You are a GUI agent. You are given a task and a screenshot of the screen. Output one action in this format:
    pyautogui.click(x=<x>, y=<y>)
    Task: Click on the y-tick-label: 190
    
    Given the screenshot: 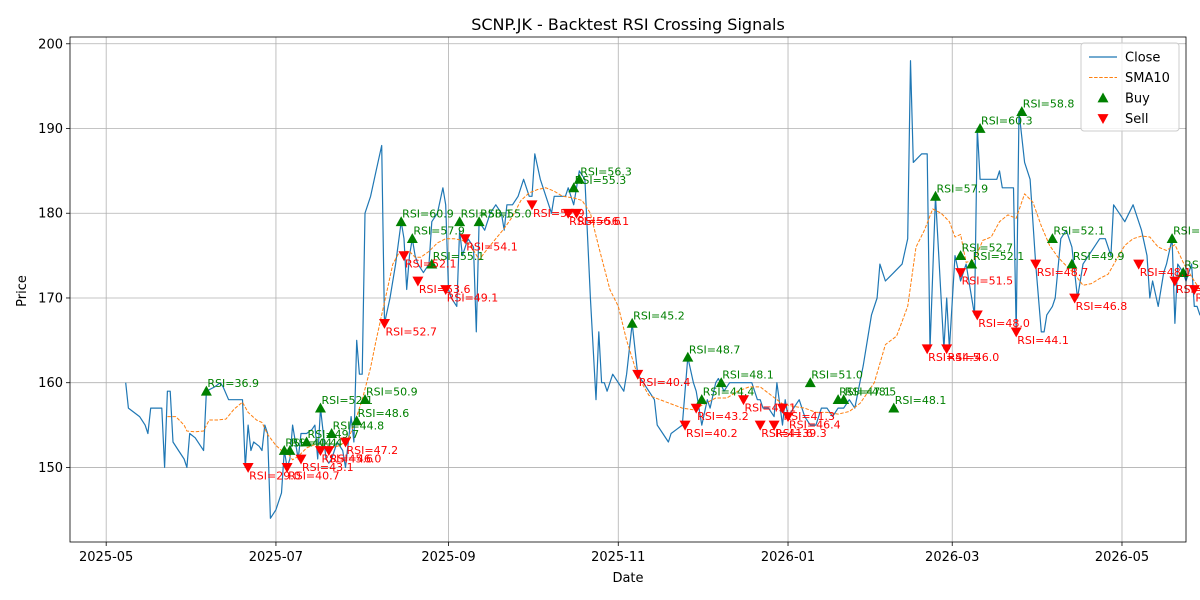 What is the action you would take?
    pyautogui.click(x=50, y=129)
    